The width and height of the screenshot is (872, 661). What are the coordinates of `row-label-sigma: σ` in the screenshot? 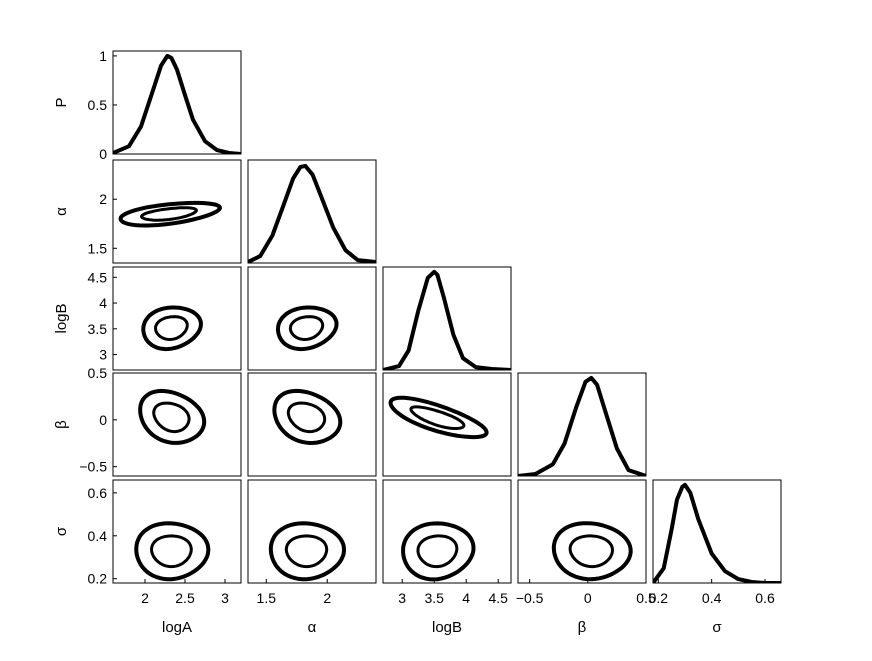 It's located at (61, 531).